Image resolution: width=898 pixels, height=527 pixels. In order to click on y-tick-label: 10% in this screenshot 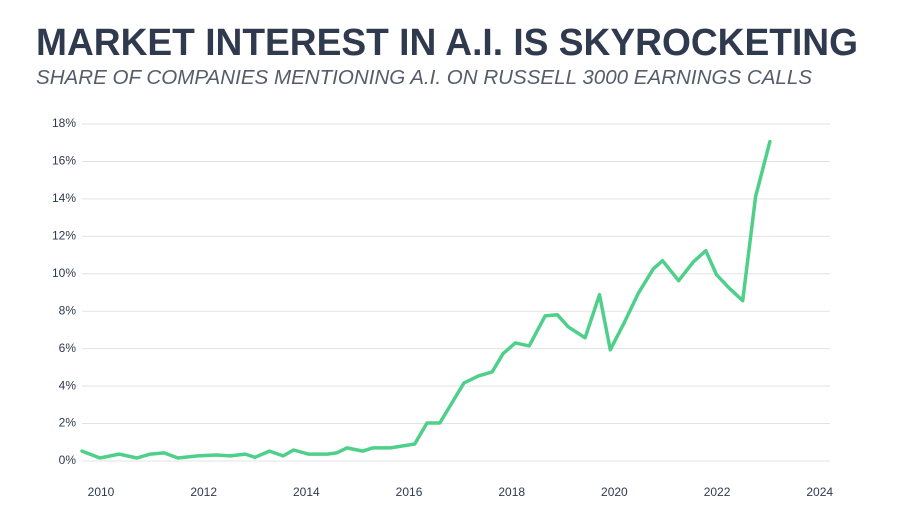, I will do `click(64, 273)`.